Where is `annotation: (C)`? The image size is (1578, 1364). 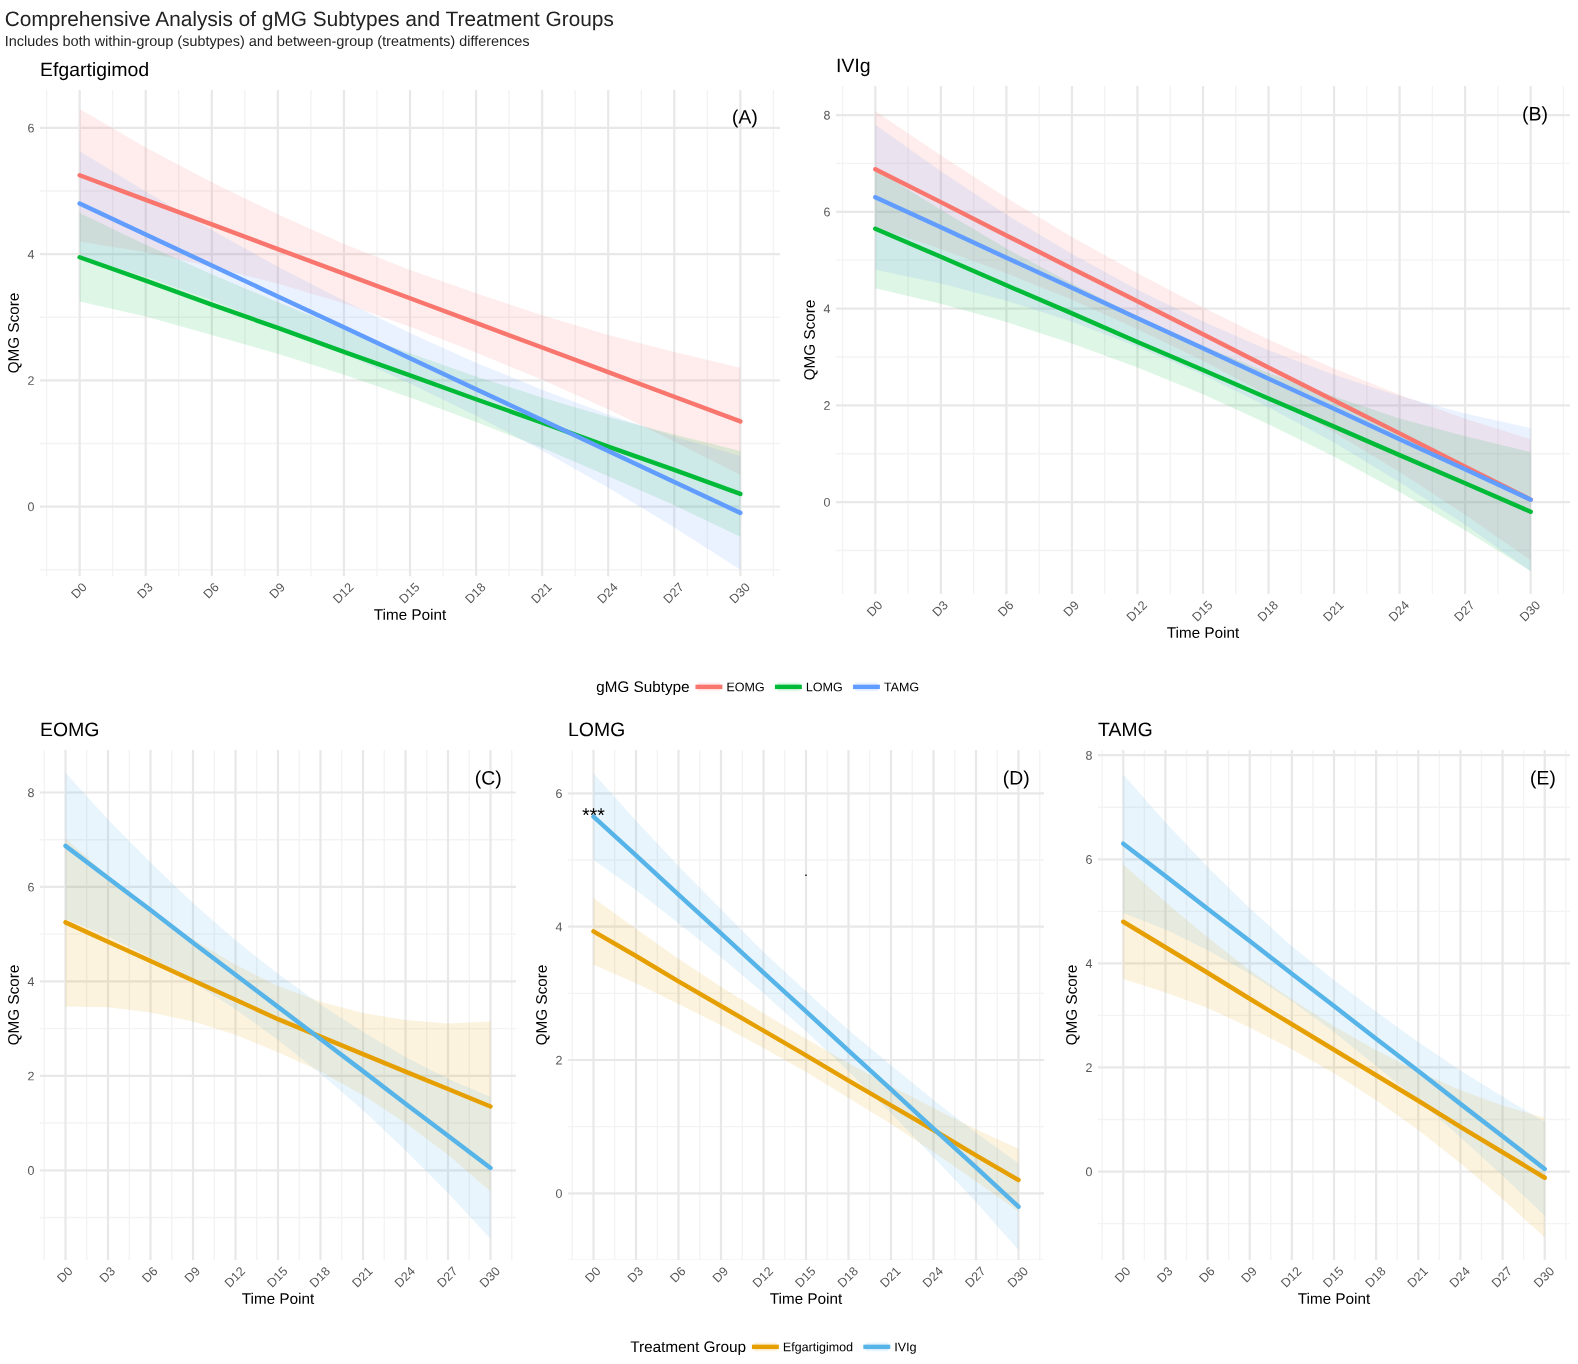
annotation: (C) is located at coordinates (488, 779).